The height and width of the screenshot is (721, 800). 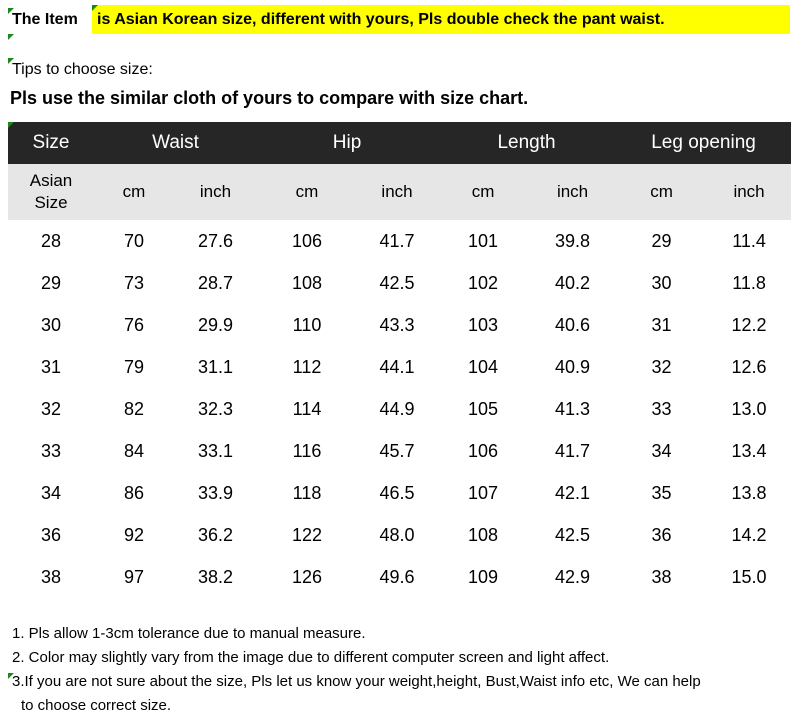 What do you see at coordinates (307, 408) in the screenshot?
I see `table-cell: 114` at bounding box center [307, 408].